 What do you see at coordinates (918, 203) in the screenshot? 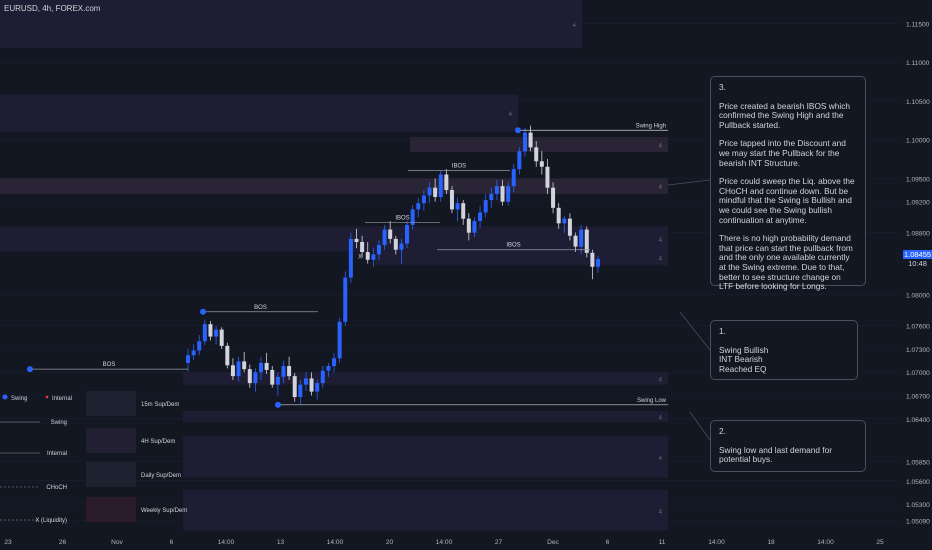
I see `price-tick-5: 1.09200` at bounding box center [918, 203].